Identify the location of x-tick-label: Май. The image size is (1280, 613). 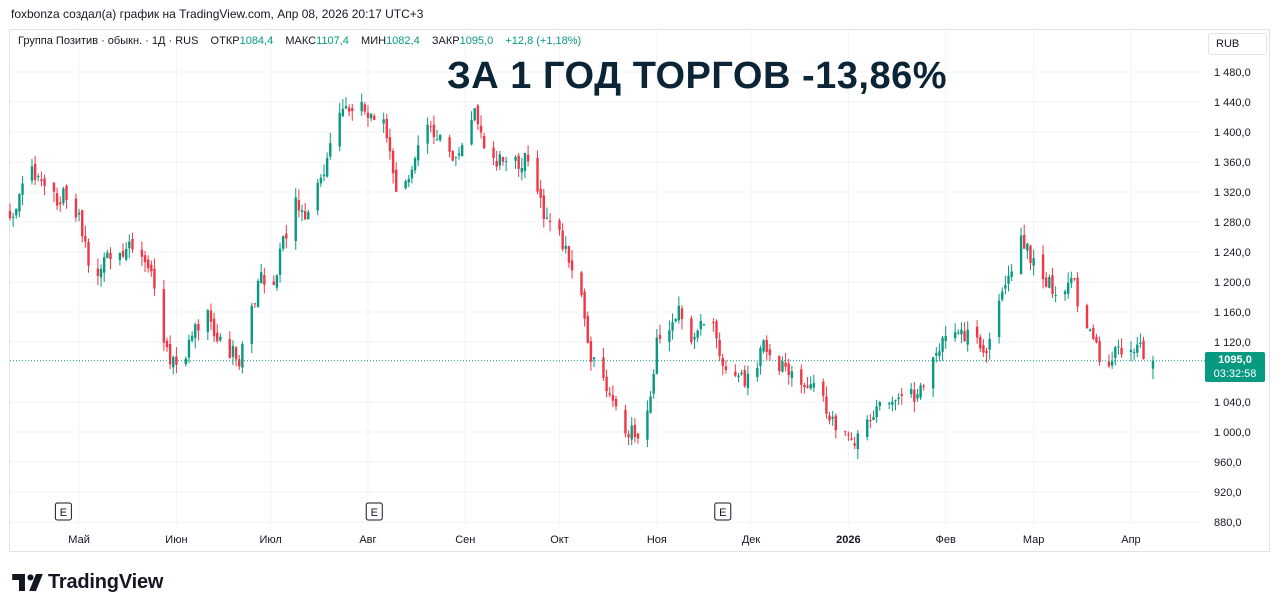
(79, 540).